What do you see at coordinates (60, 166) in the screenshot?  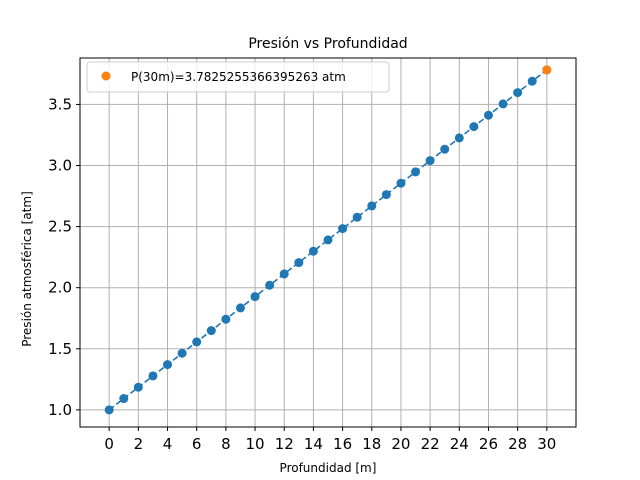 I see `y-tick-label: 3.0` at bounding box center [60, 166].